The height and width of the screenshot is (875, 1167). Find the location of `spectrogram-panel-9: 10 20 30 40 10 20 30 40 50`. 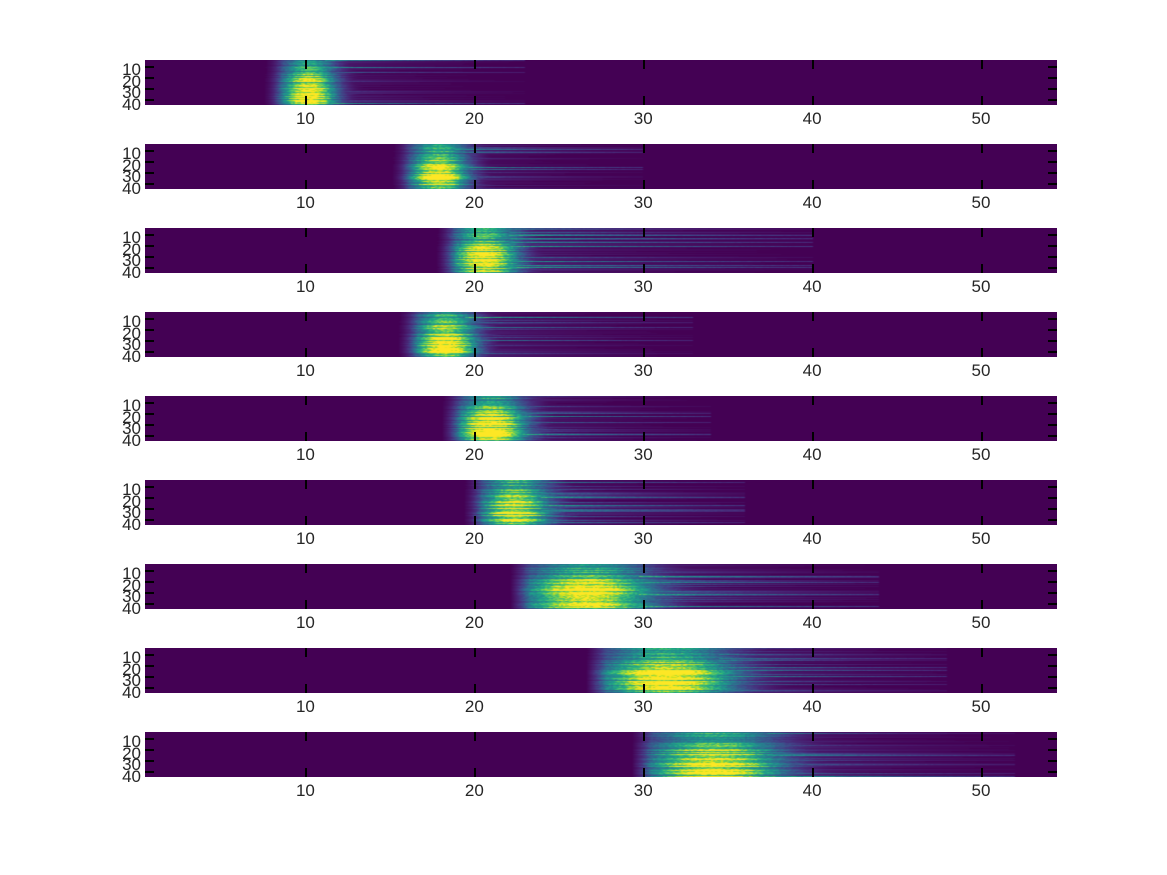

spectrogram-panel-9: 10 20 30 40 10 20 30 40 50 is located at coordinates (589, 766).